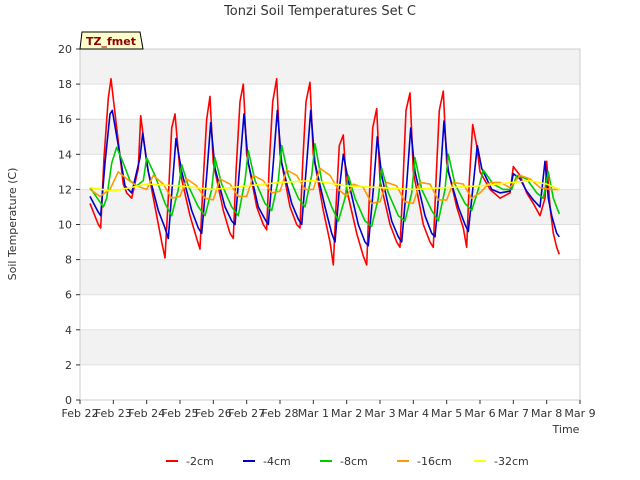 This screenshot has height=480, width=640. Describe the element at coordinates (479, 413) in the screenshot. I see `x-tick-label: Mar 6` at that location.